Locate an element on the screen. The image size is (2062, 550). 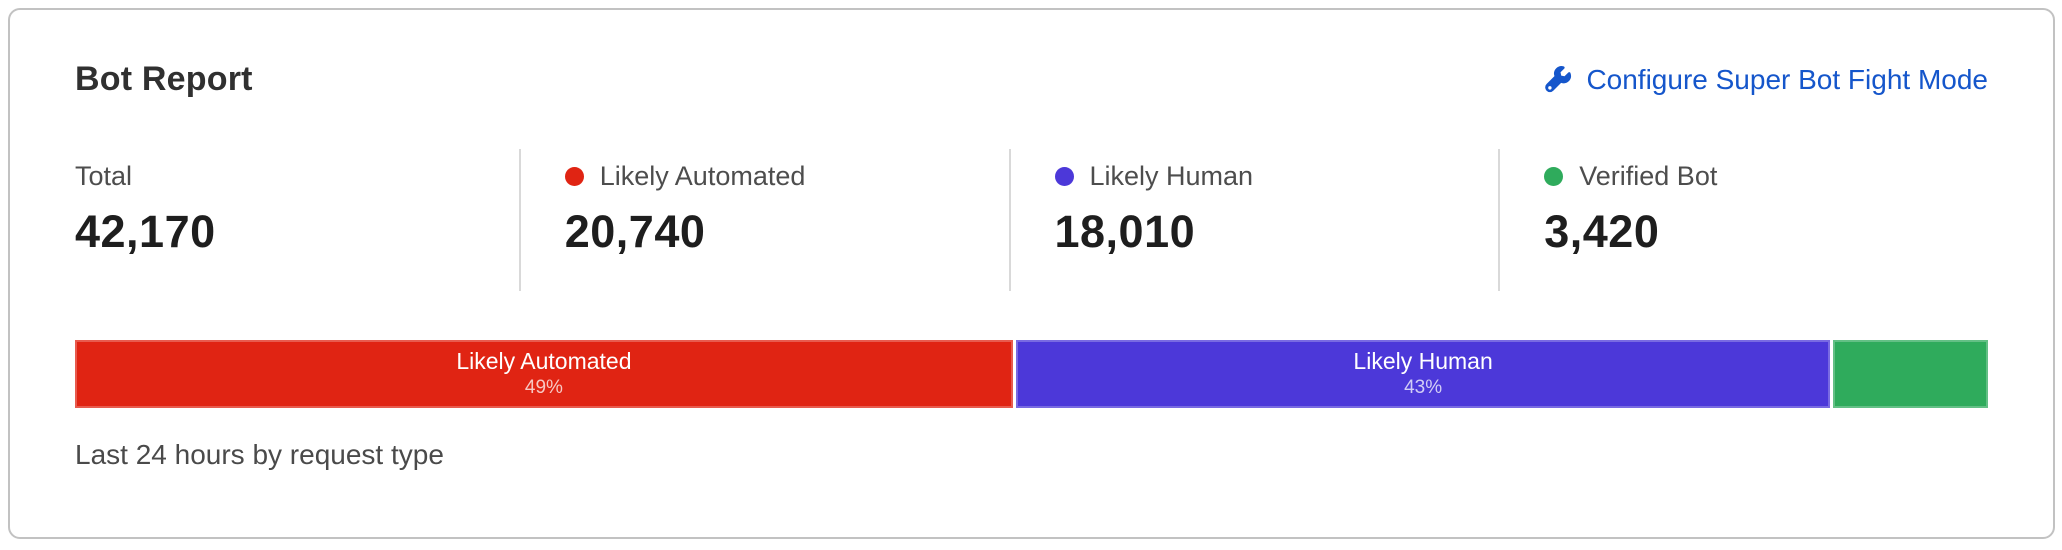
likely-automated-dot-icon is located at coordinates (574, 176).